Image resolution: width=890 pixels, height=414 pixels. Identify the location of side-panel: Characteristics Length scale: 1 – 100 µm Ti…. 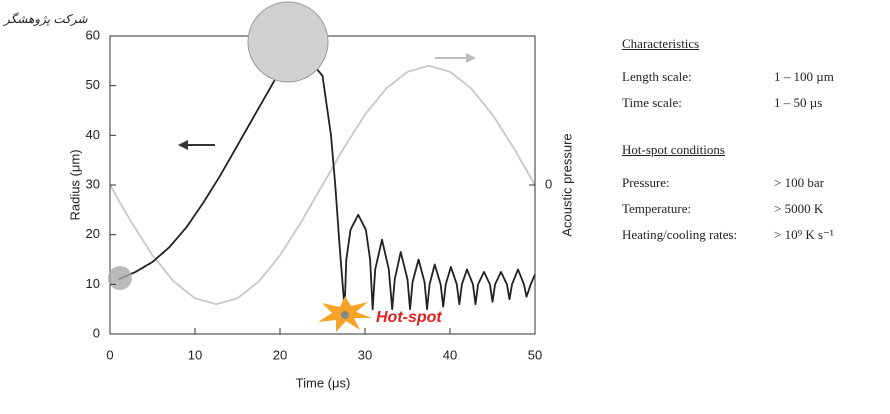
(728, 155).